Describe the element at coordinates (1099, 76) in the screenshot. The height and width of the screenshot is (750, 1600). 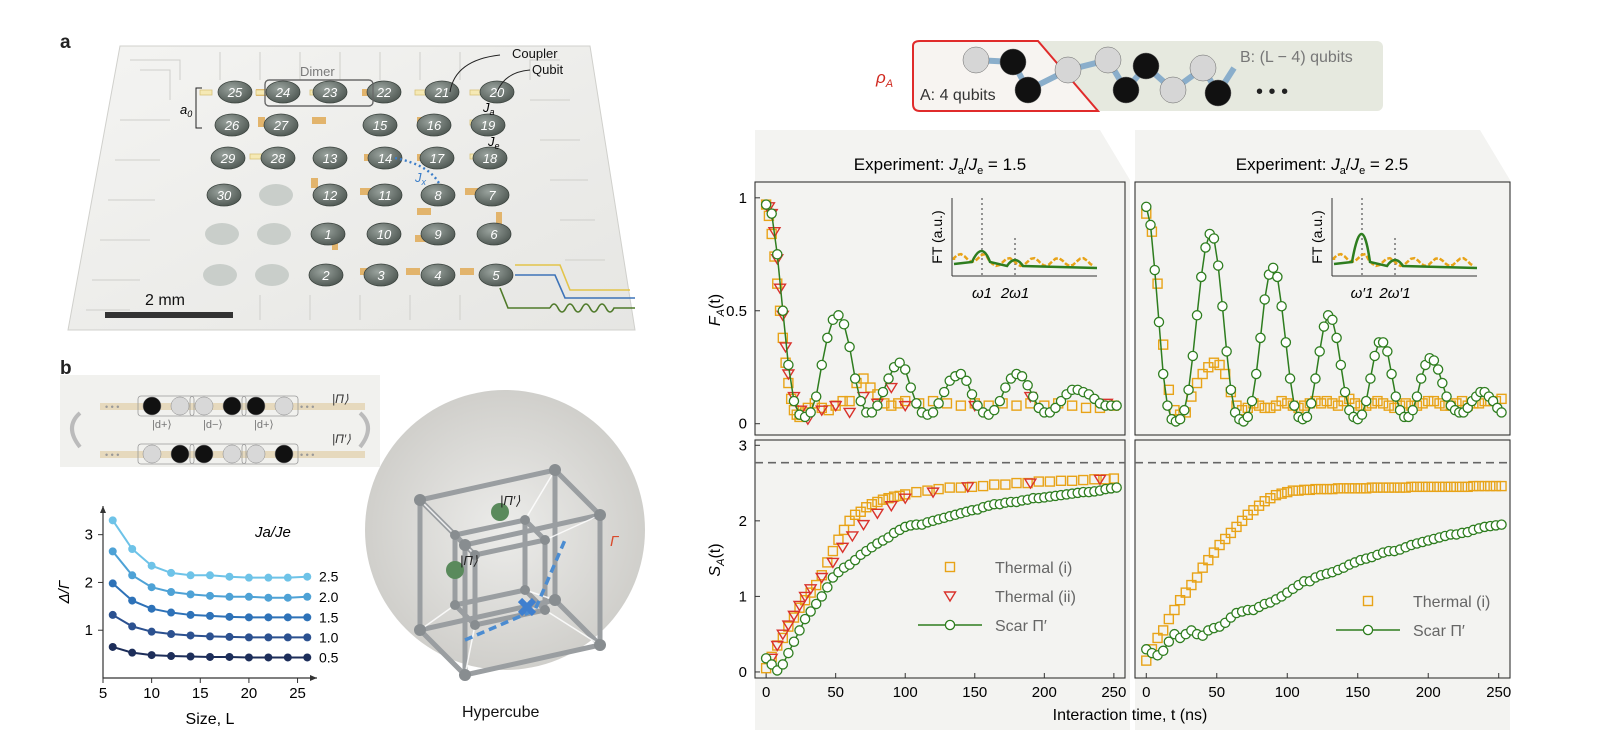
I see `spin-chain` at that location.